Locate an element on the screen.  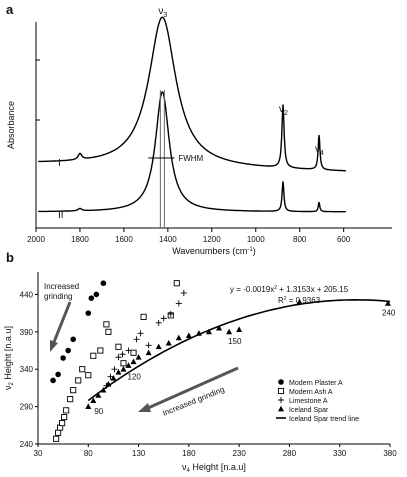
panel-label-b: b is located at coordinates (10, 257).